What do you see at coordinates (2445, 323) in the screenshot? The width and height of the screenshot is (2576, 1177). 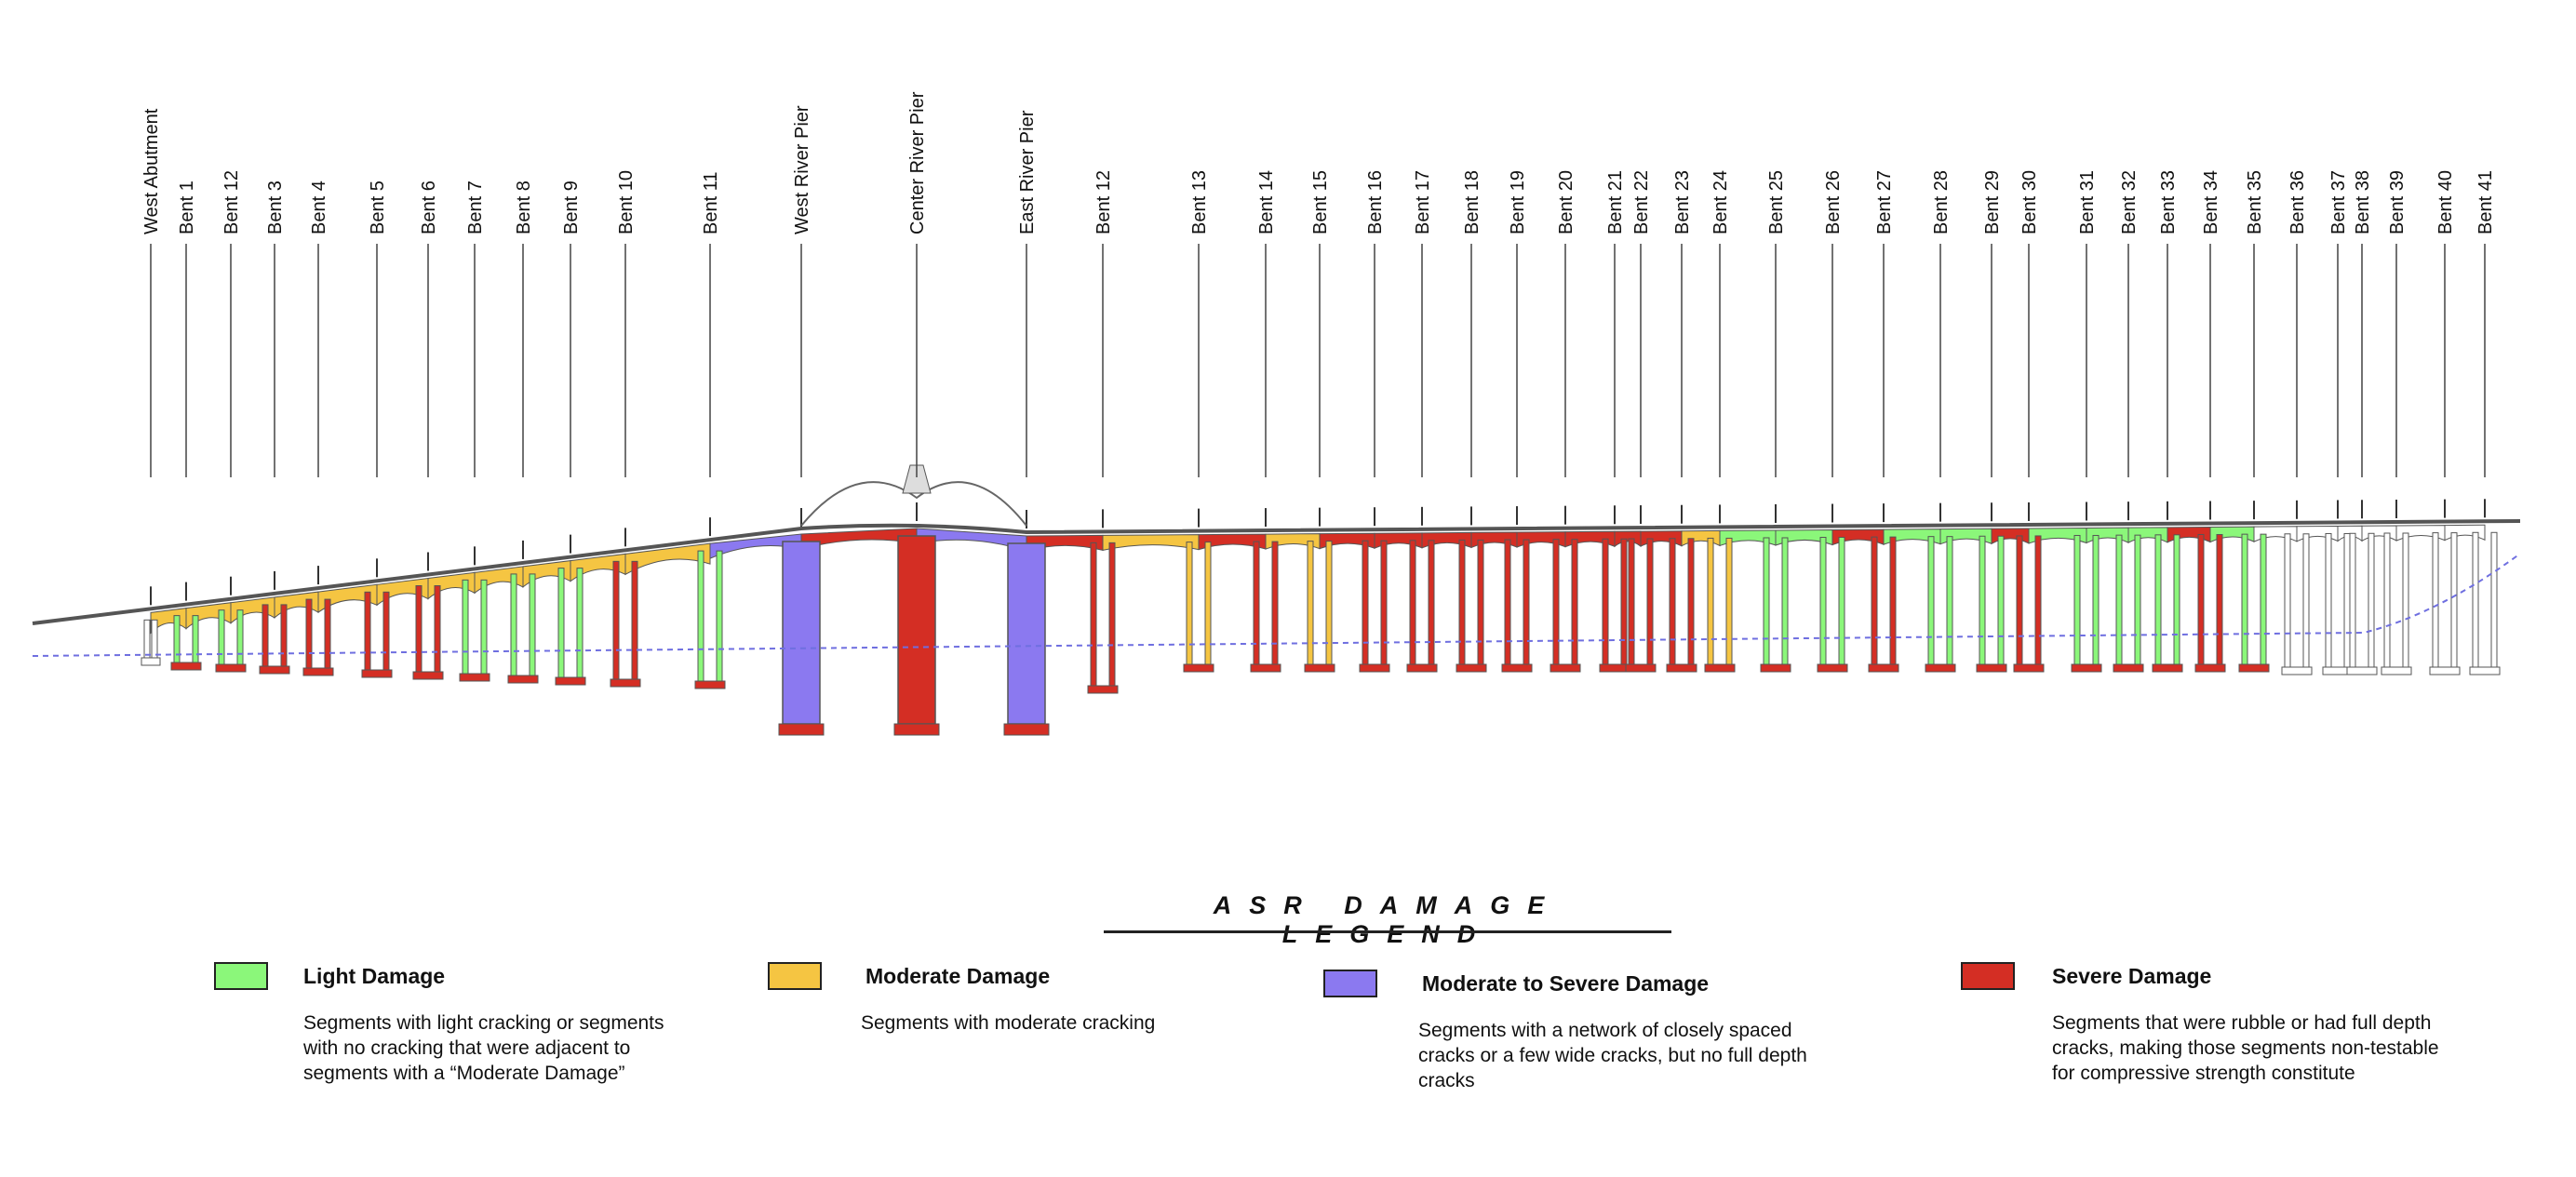 I see `support-label: Bent 40` at bounding box center [2445, 323].